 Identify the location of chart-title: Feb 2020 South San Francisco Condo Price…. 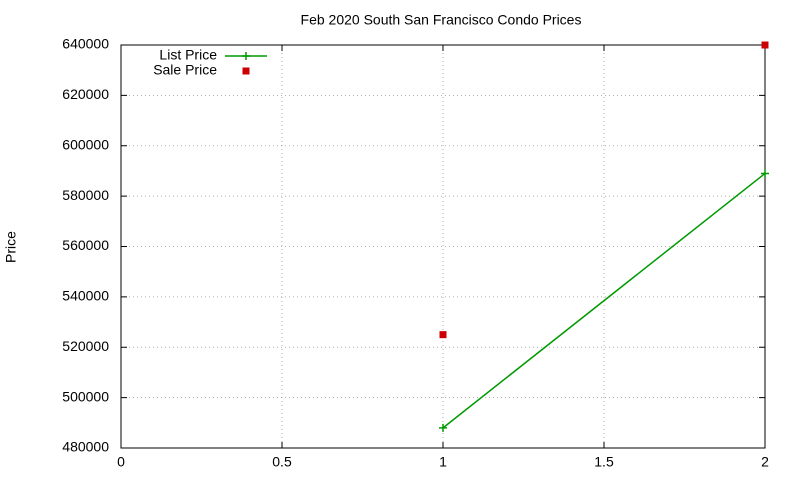
(441, 20).